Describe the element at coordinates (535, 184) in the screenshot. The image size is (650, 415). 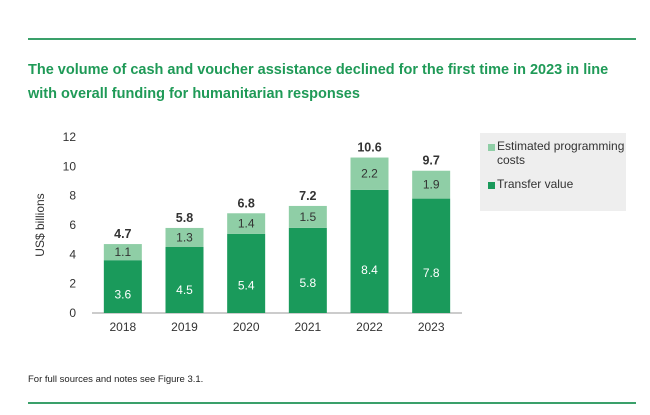
I see `legend-label-transfer-value: Transfer value` at that location.